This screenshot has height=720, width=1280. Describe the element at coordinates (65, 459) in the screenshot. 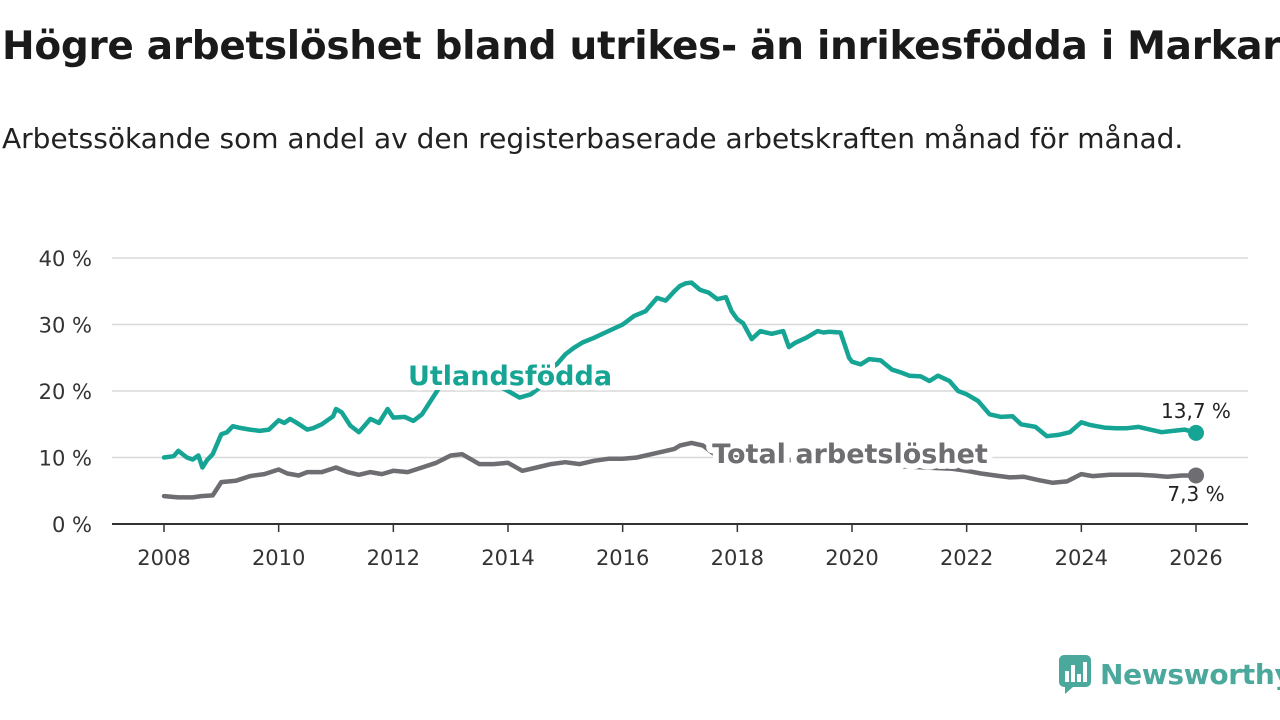

I see `y-tick-label: 10 %` at that location.